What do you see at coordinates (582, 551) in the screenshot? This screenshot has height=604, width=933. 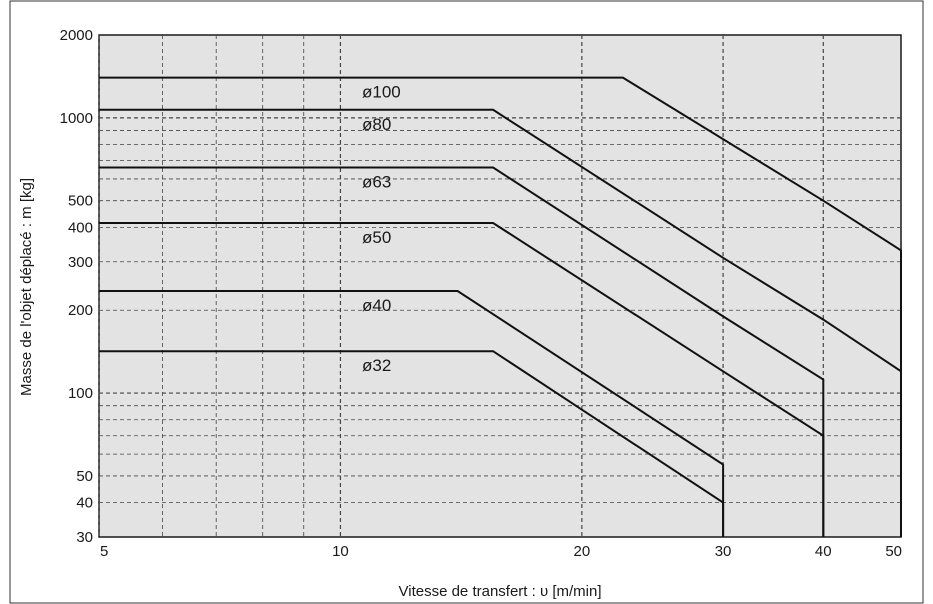 I see `x-tick-label: 20` at bounding box center [582, 551].